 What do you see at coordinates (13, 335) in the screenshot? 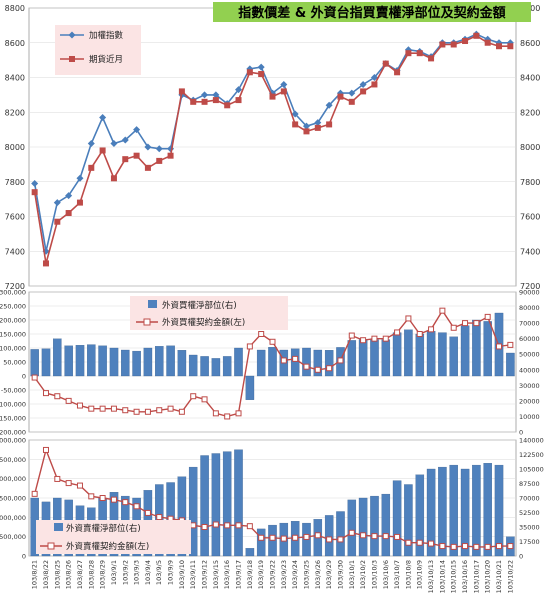
I see `p2-left-tick-label: 150,000` at bounding box center [13, 335].